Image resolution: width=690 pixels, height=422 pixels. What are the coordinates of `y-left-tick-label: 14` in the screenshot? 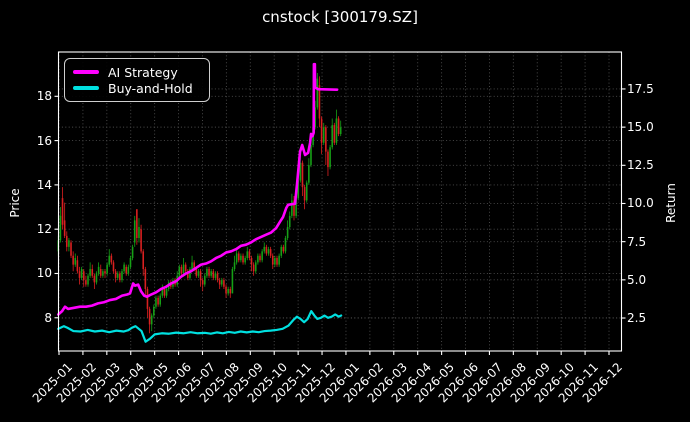 It's located at (44, 184).